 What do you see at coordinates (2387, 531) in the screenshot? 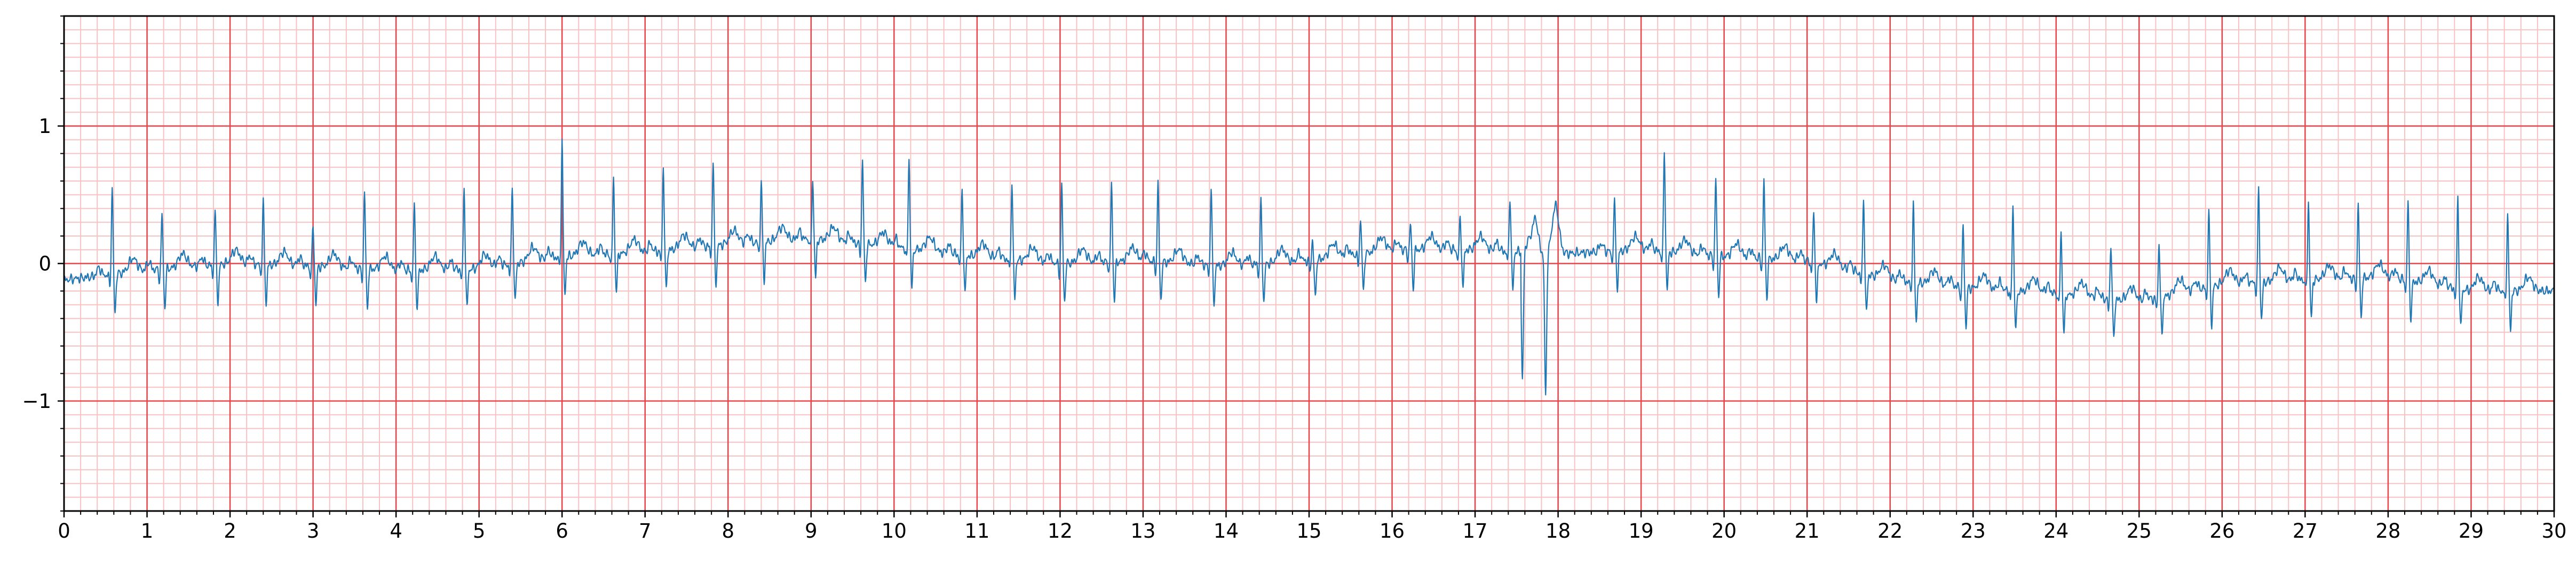
I see `x-tick-label: 28` at bounding box center [2387, 531].